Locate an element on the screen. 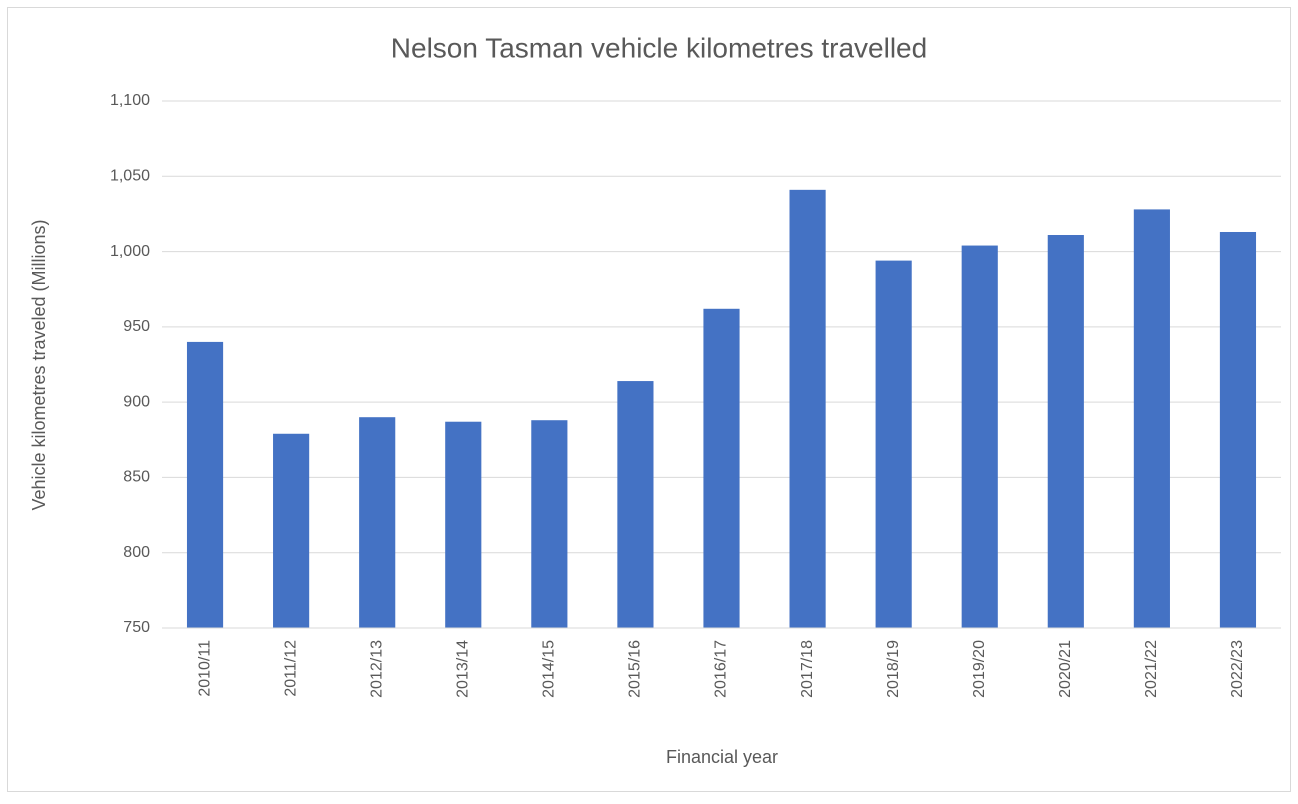  x-tick-label: 2015/16 is located at coordinates (635, 669).